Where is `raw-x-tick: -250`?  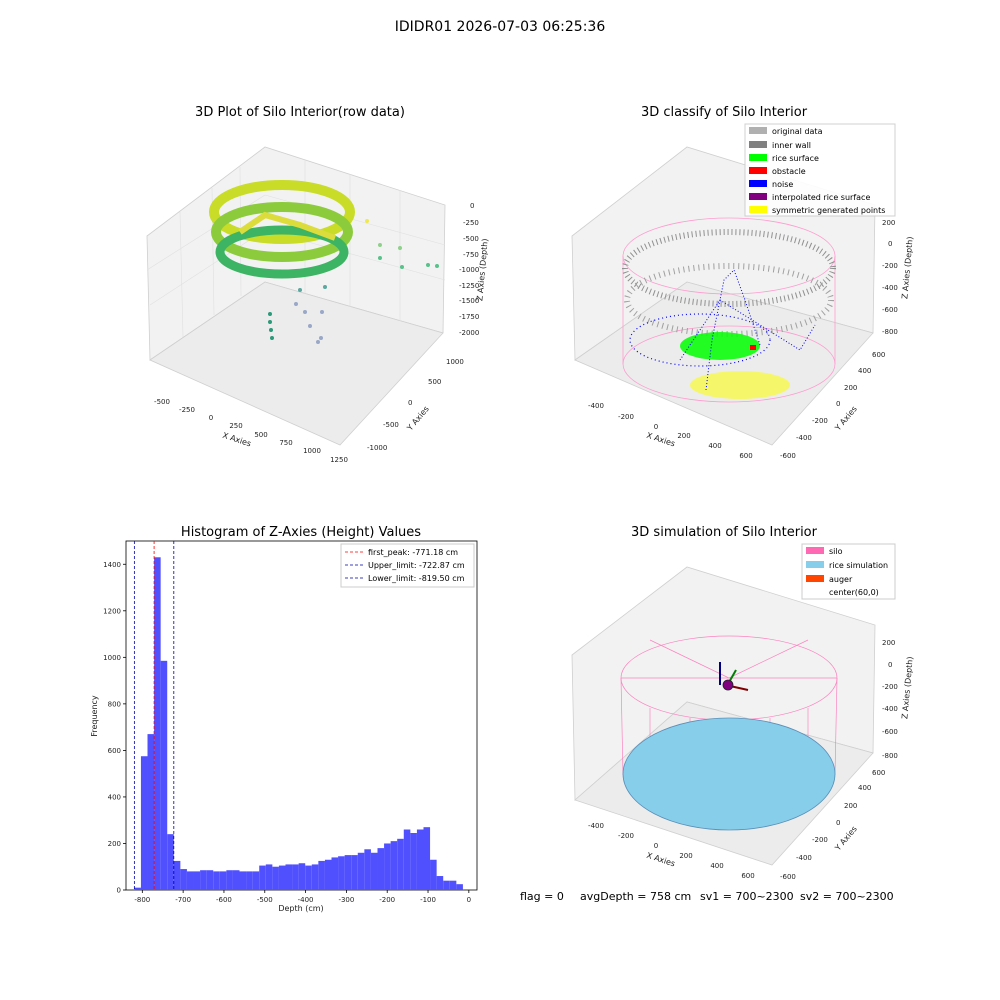
raw-x-tick: -250 is located at coordinates (187, 410).